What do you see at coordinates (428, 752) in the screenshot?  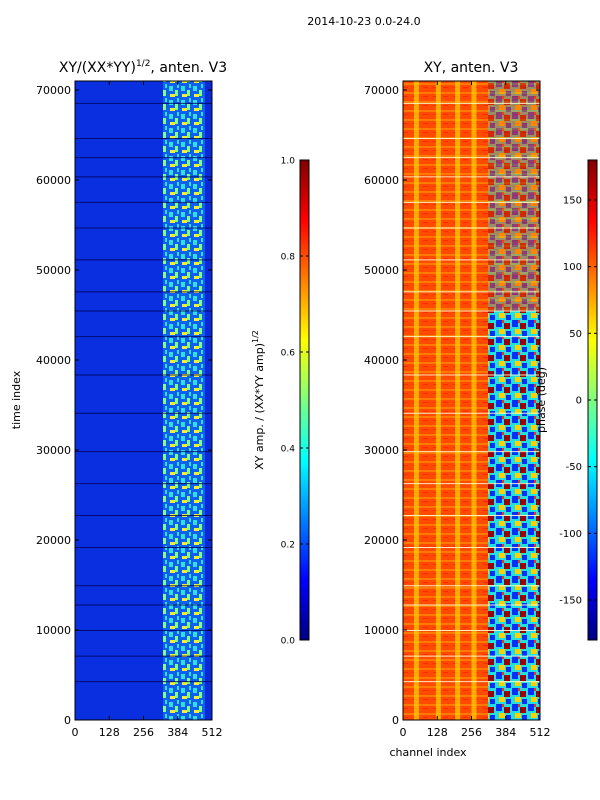 I see `phase-xlabel: channel index` at bounding box center [428, 752].